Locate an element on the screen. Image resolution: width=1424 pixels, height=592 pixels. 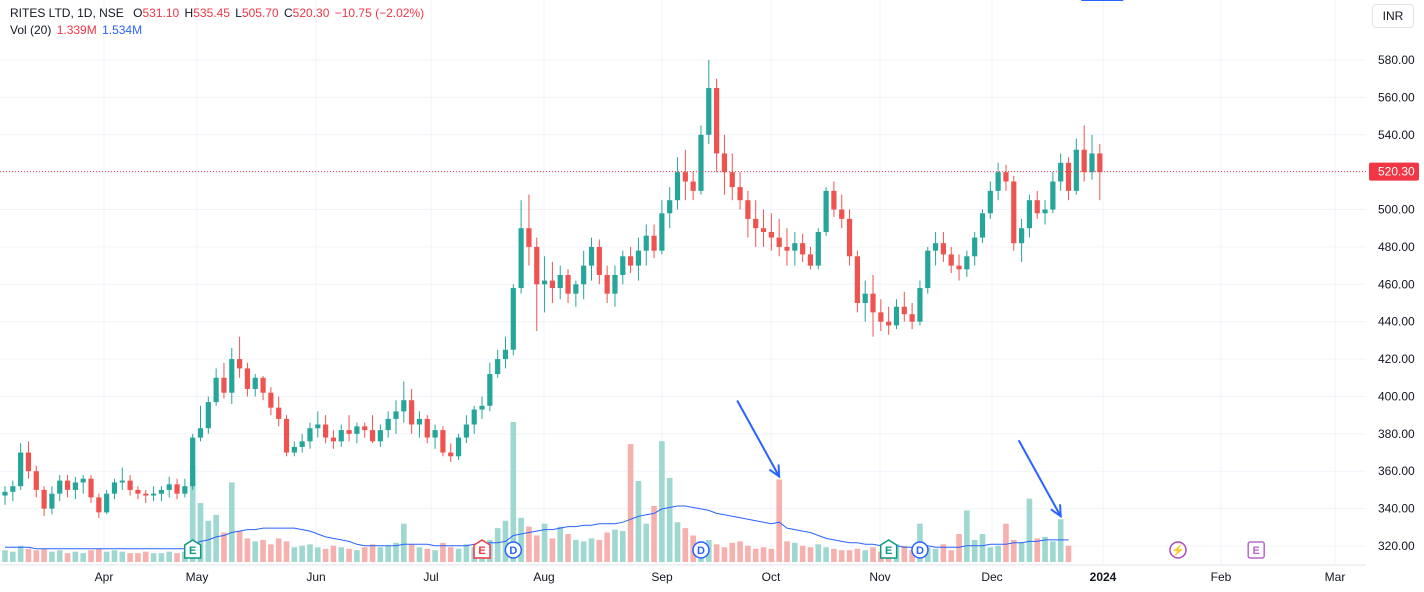
time-axis: Apr May Jun Jul Aug Sep Oct Nov Dec 2024 Feb Mar is located at coordinates (720, 577).